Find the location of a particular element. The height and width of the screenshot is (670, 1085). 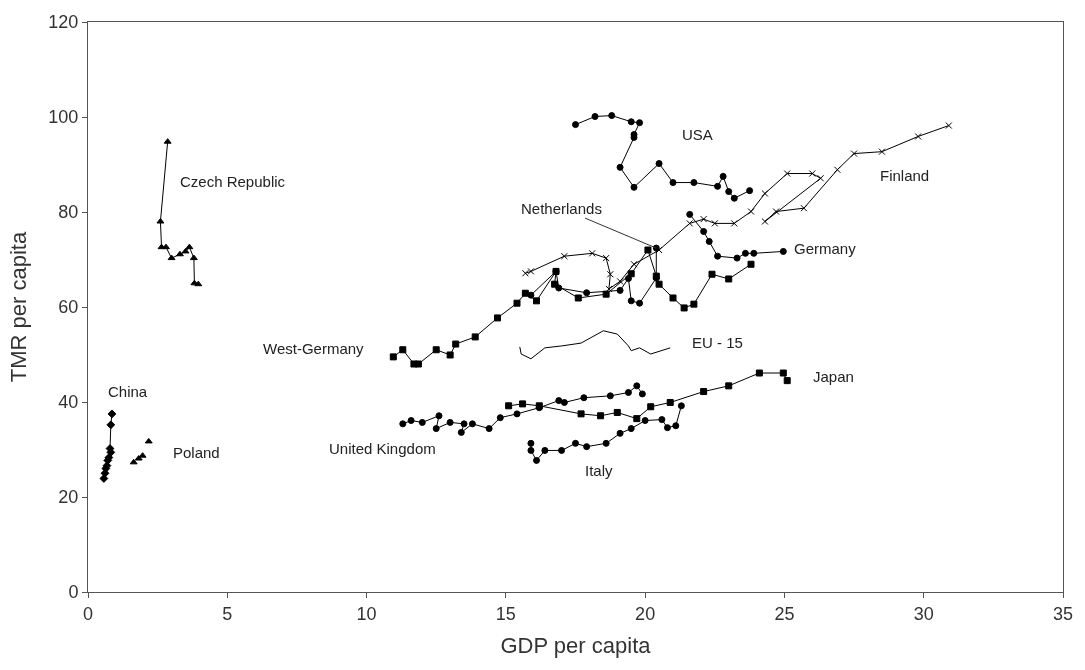

y-axis-title: TMR per capita is located at coordinates (19, 307).